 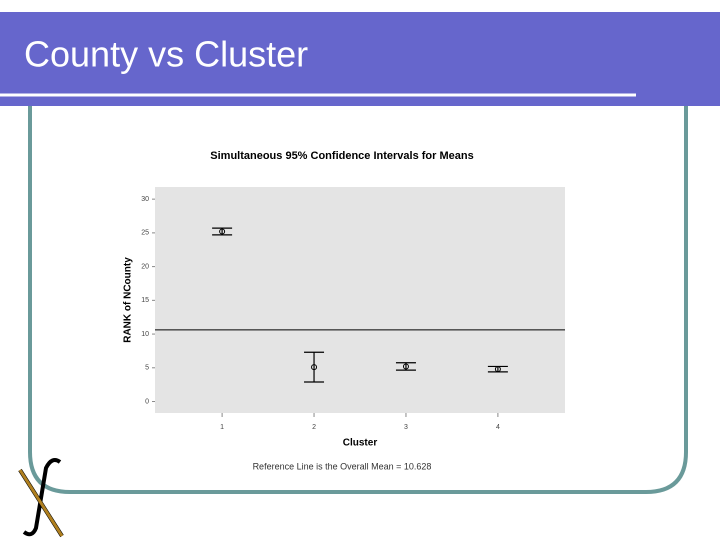 What do you see at coordinates (498, 427) in the screenshot?
I see `x-tick-label: 4` at bounding box center [498, 427].